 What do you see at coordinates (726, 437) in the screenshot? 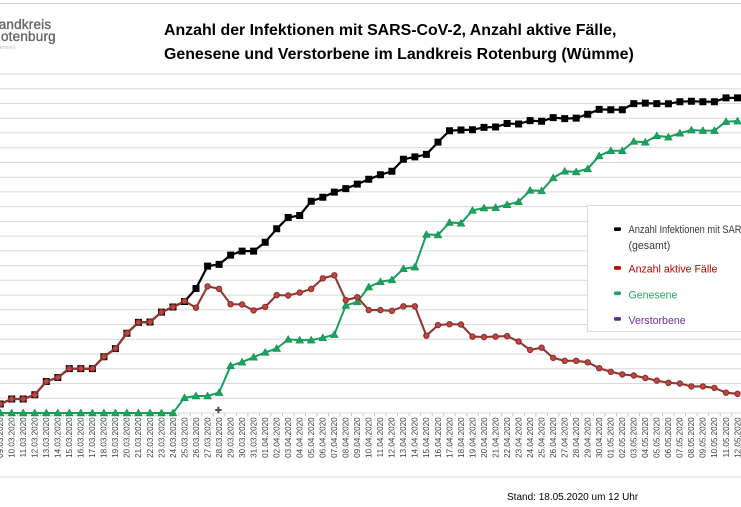
I see `svg-text: 11.05.2020` at bounding box center [726, 437].